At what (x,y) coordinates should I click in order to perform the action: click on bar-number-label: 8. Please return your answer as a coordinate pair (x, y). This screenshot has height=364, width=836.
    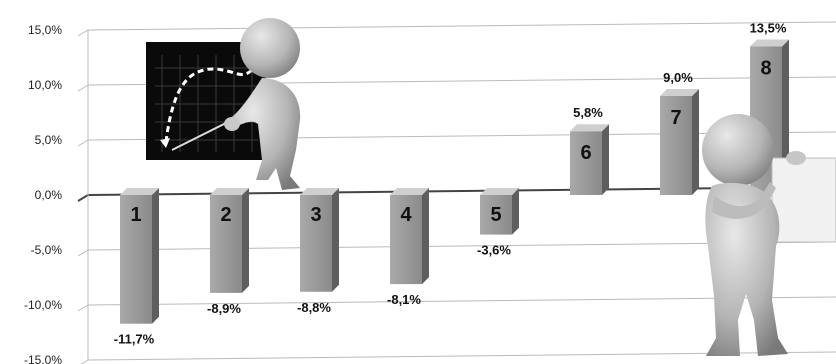
    Looking at the image, I should click on (765, 69).